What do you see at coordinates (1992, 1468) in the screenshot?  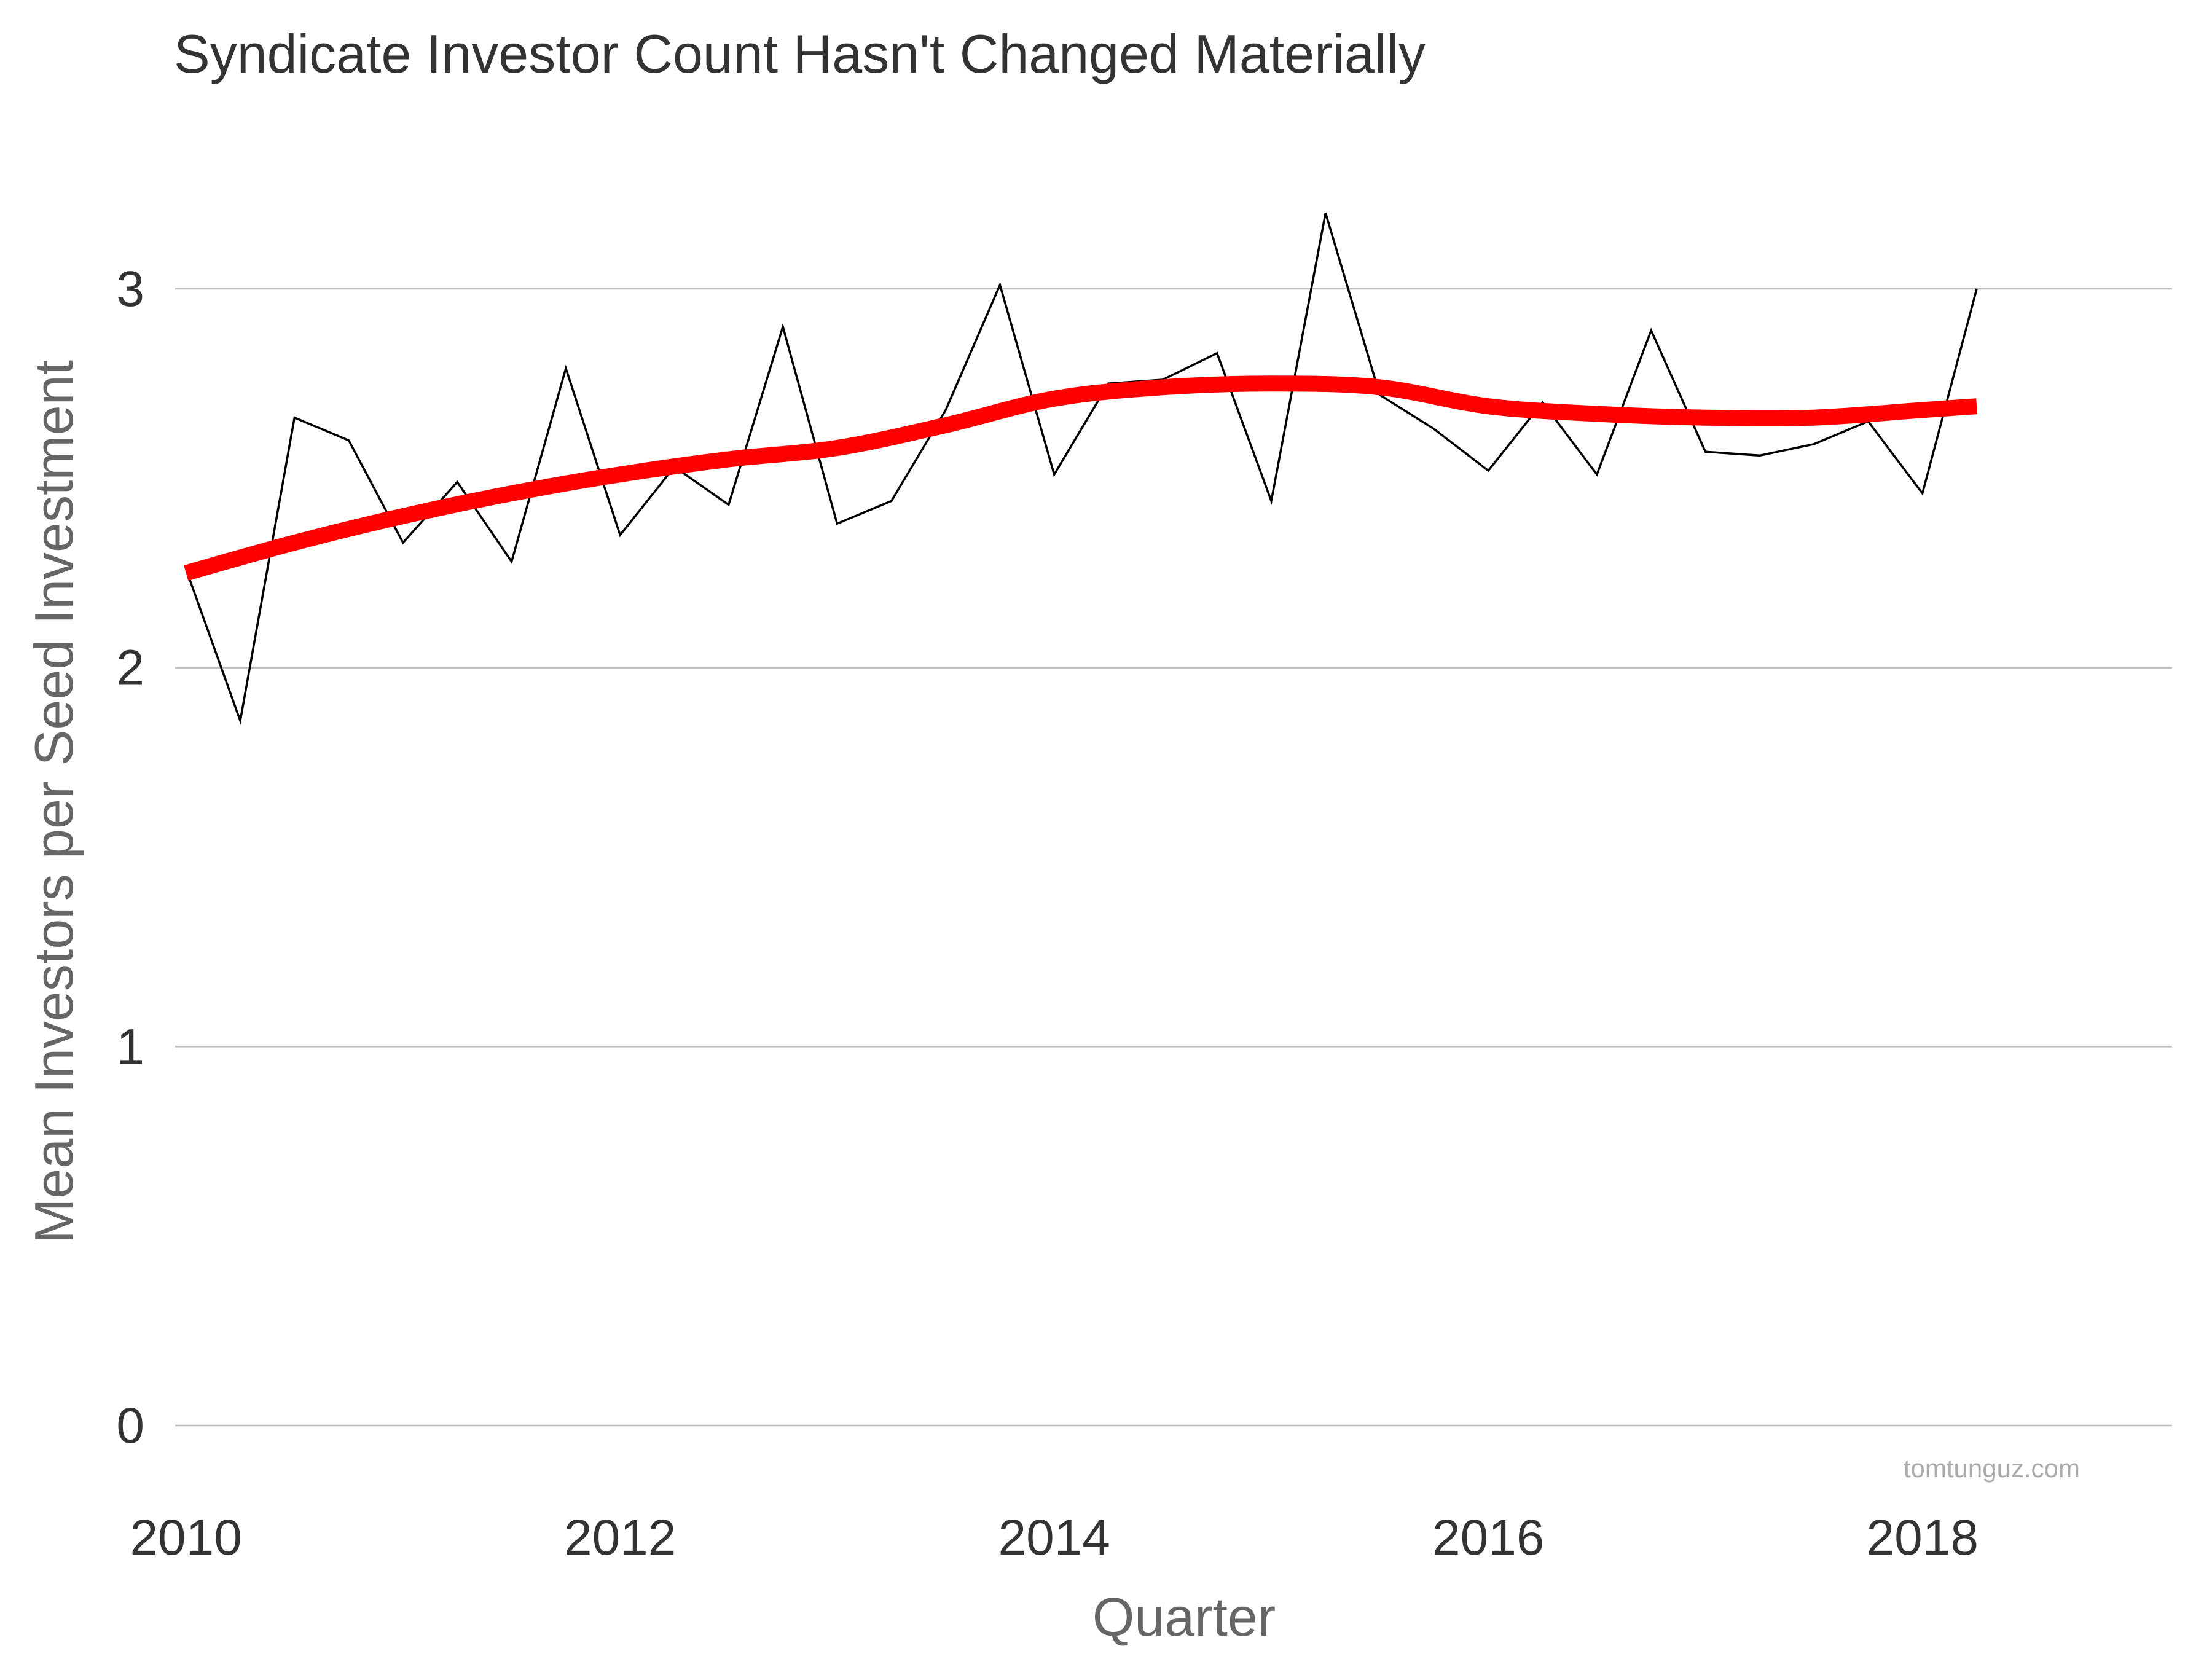 I see `source-caption: tomtunguz.com` at bounding box center [1992, 1468].